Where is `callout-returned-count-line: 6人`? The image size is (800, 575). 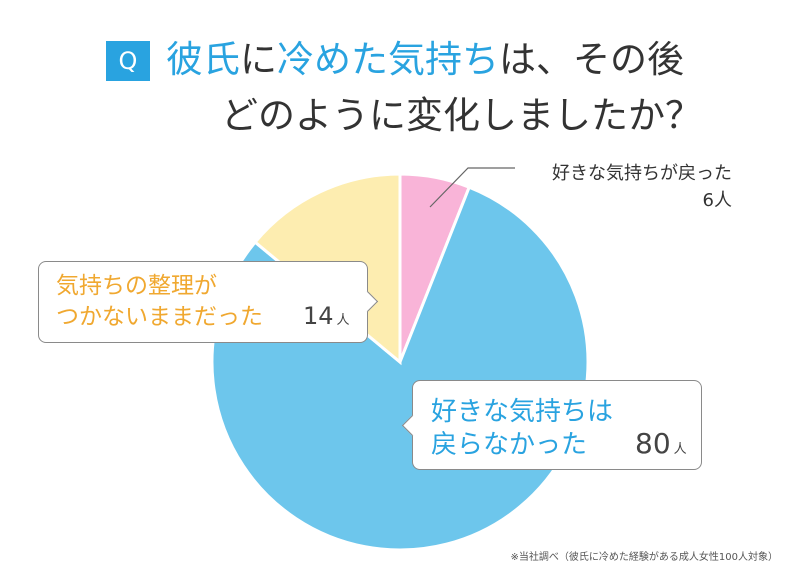 callout-returned-count-line: 6人 is located at coordinates (627, 200).